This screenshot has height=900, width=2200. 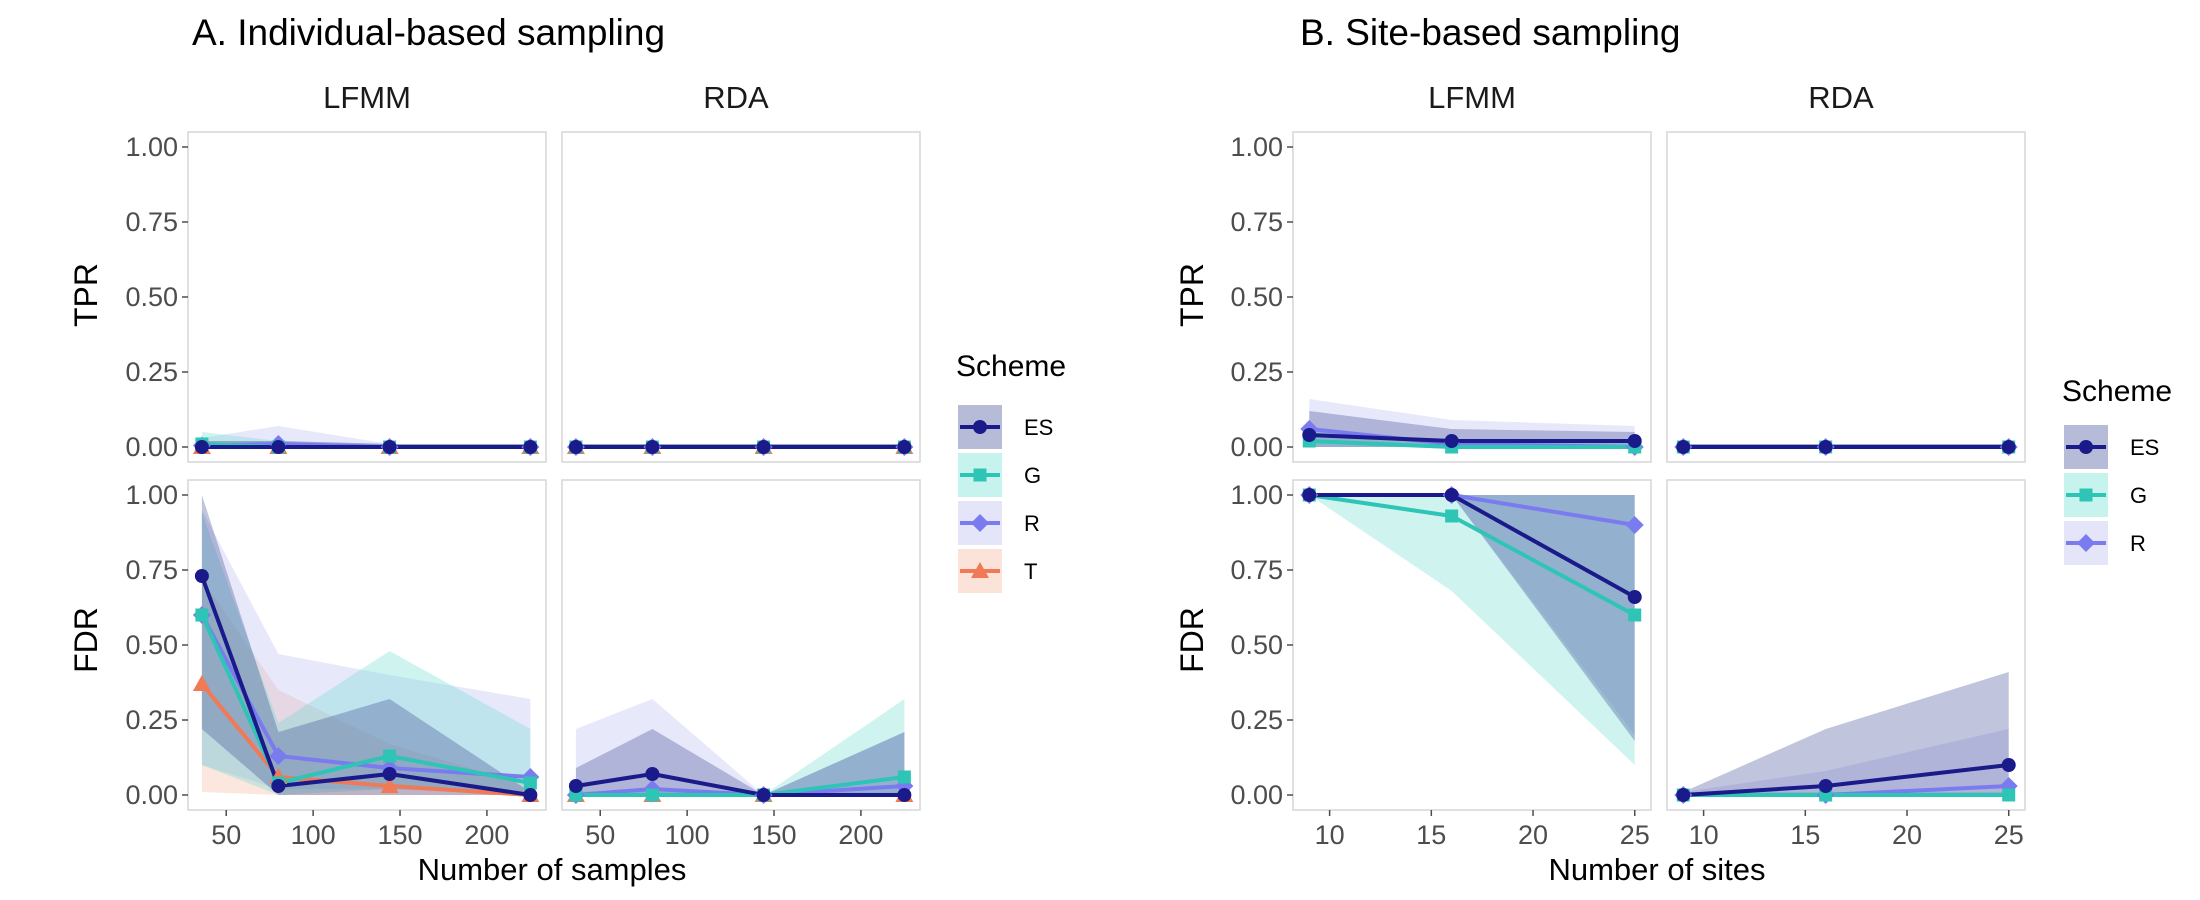 What do you see at coordinates (1030, 571) in the screenshot?
I see `legend-label: T` at bounding box center [1030, 571].